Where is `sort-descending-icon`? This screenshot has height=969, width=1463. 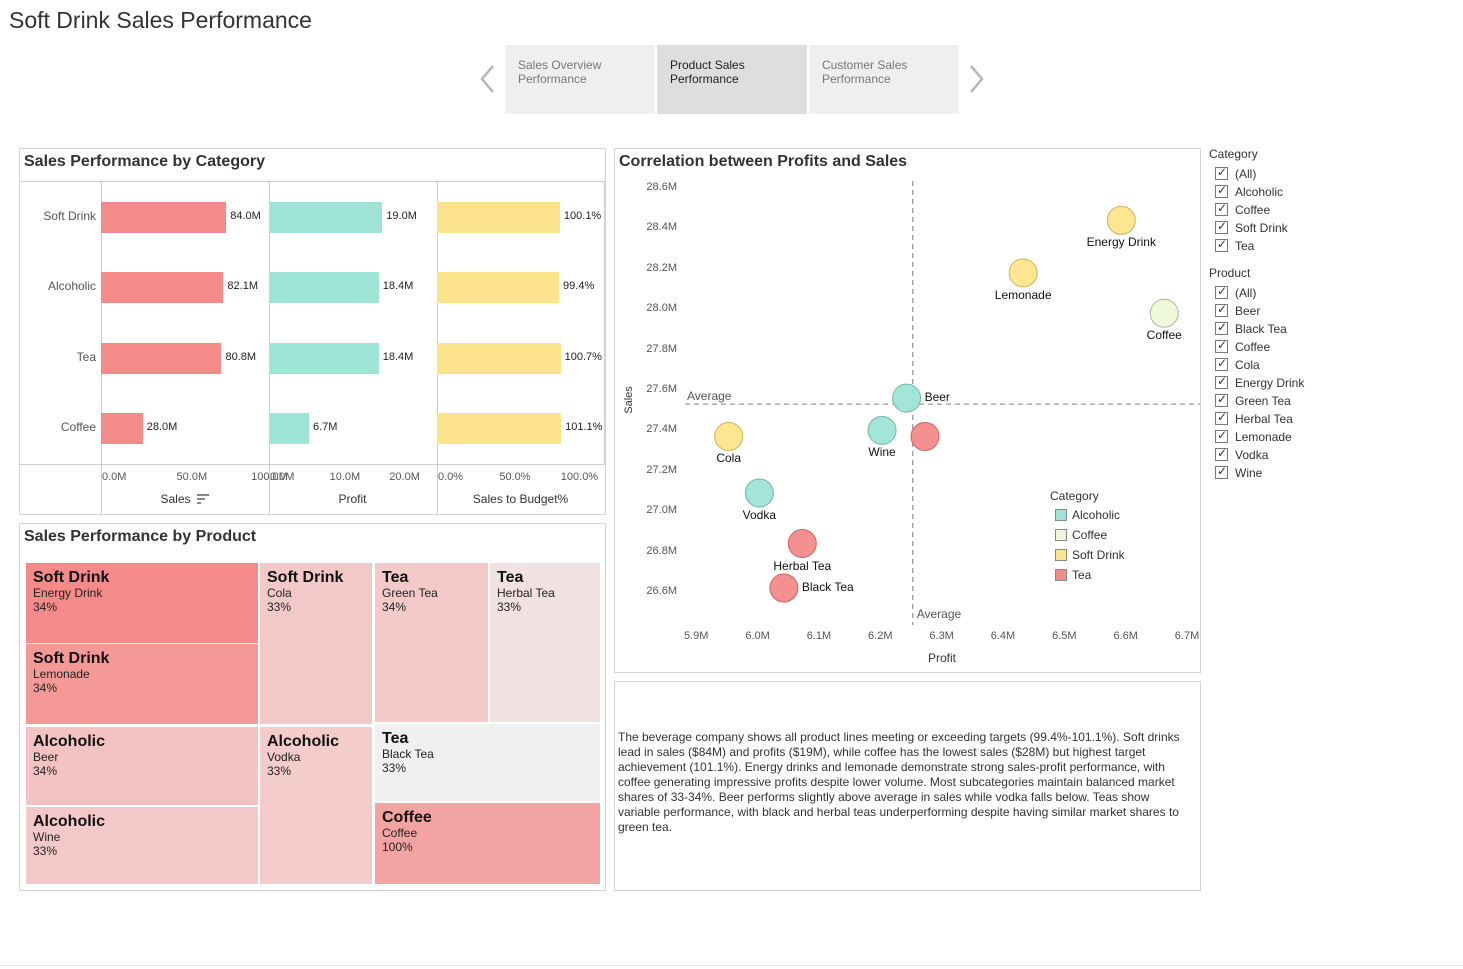 sort-descending-icon is located at coordinates (202, 500).